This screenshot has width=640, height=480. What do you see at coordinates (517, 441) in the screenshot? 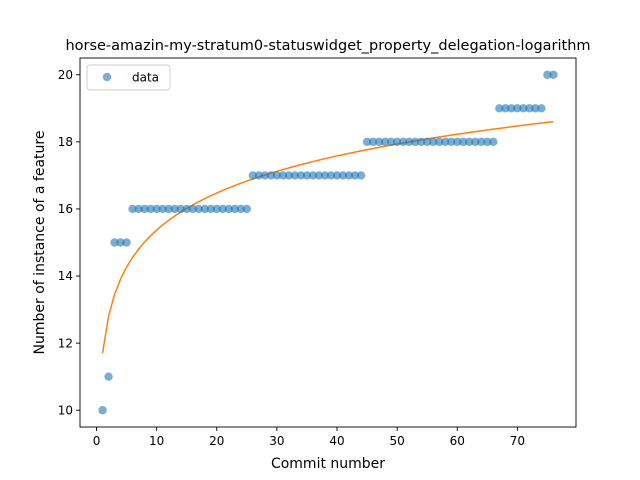
I see `x-tick-label: 70` at bounding box center [517, 441].